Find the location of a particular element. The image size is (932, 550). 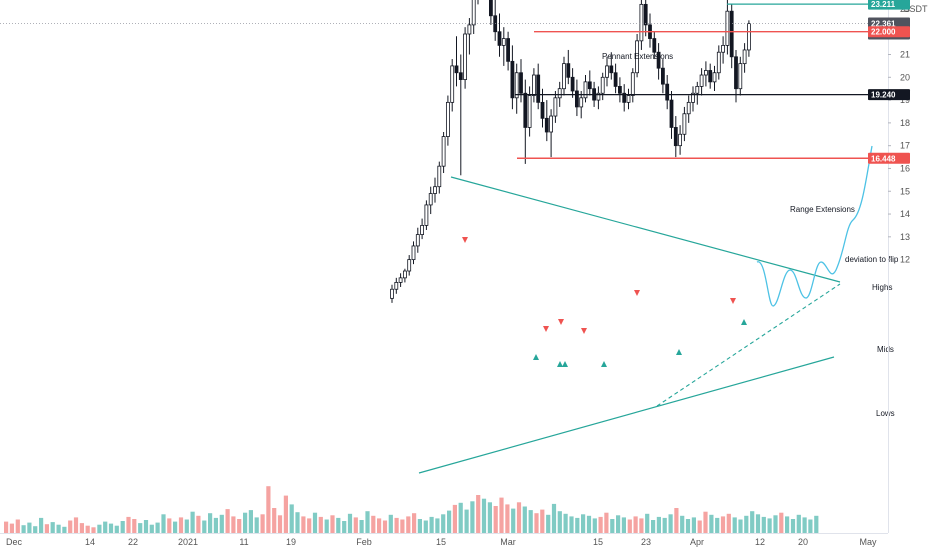

time-tick-label: 22 is located at coordinates (133, 542).